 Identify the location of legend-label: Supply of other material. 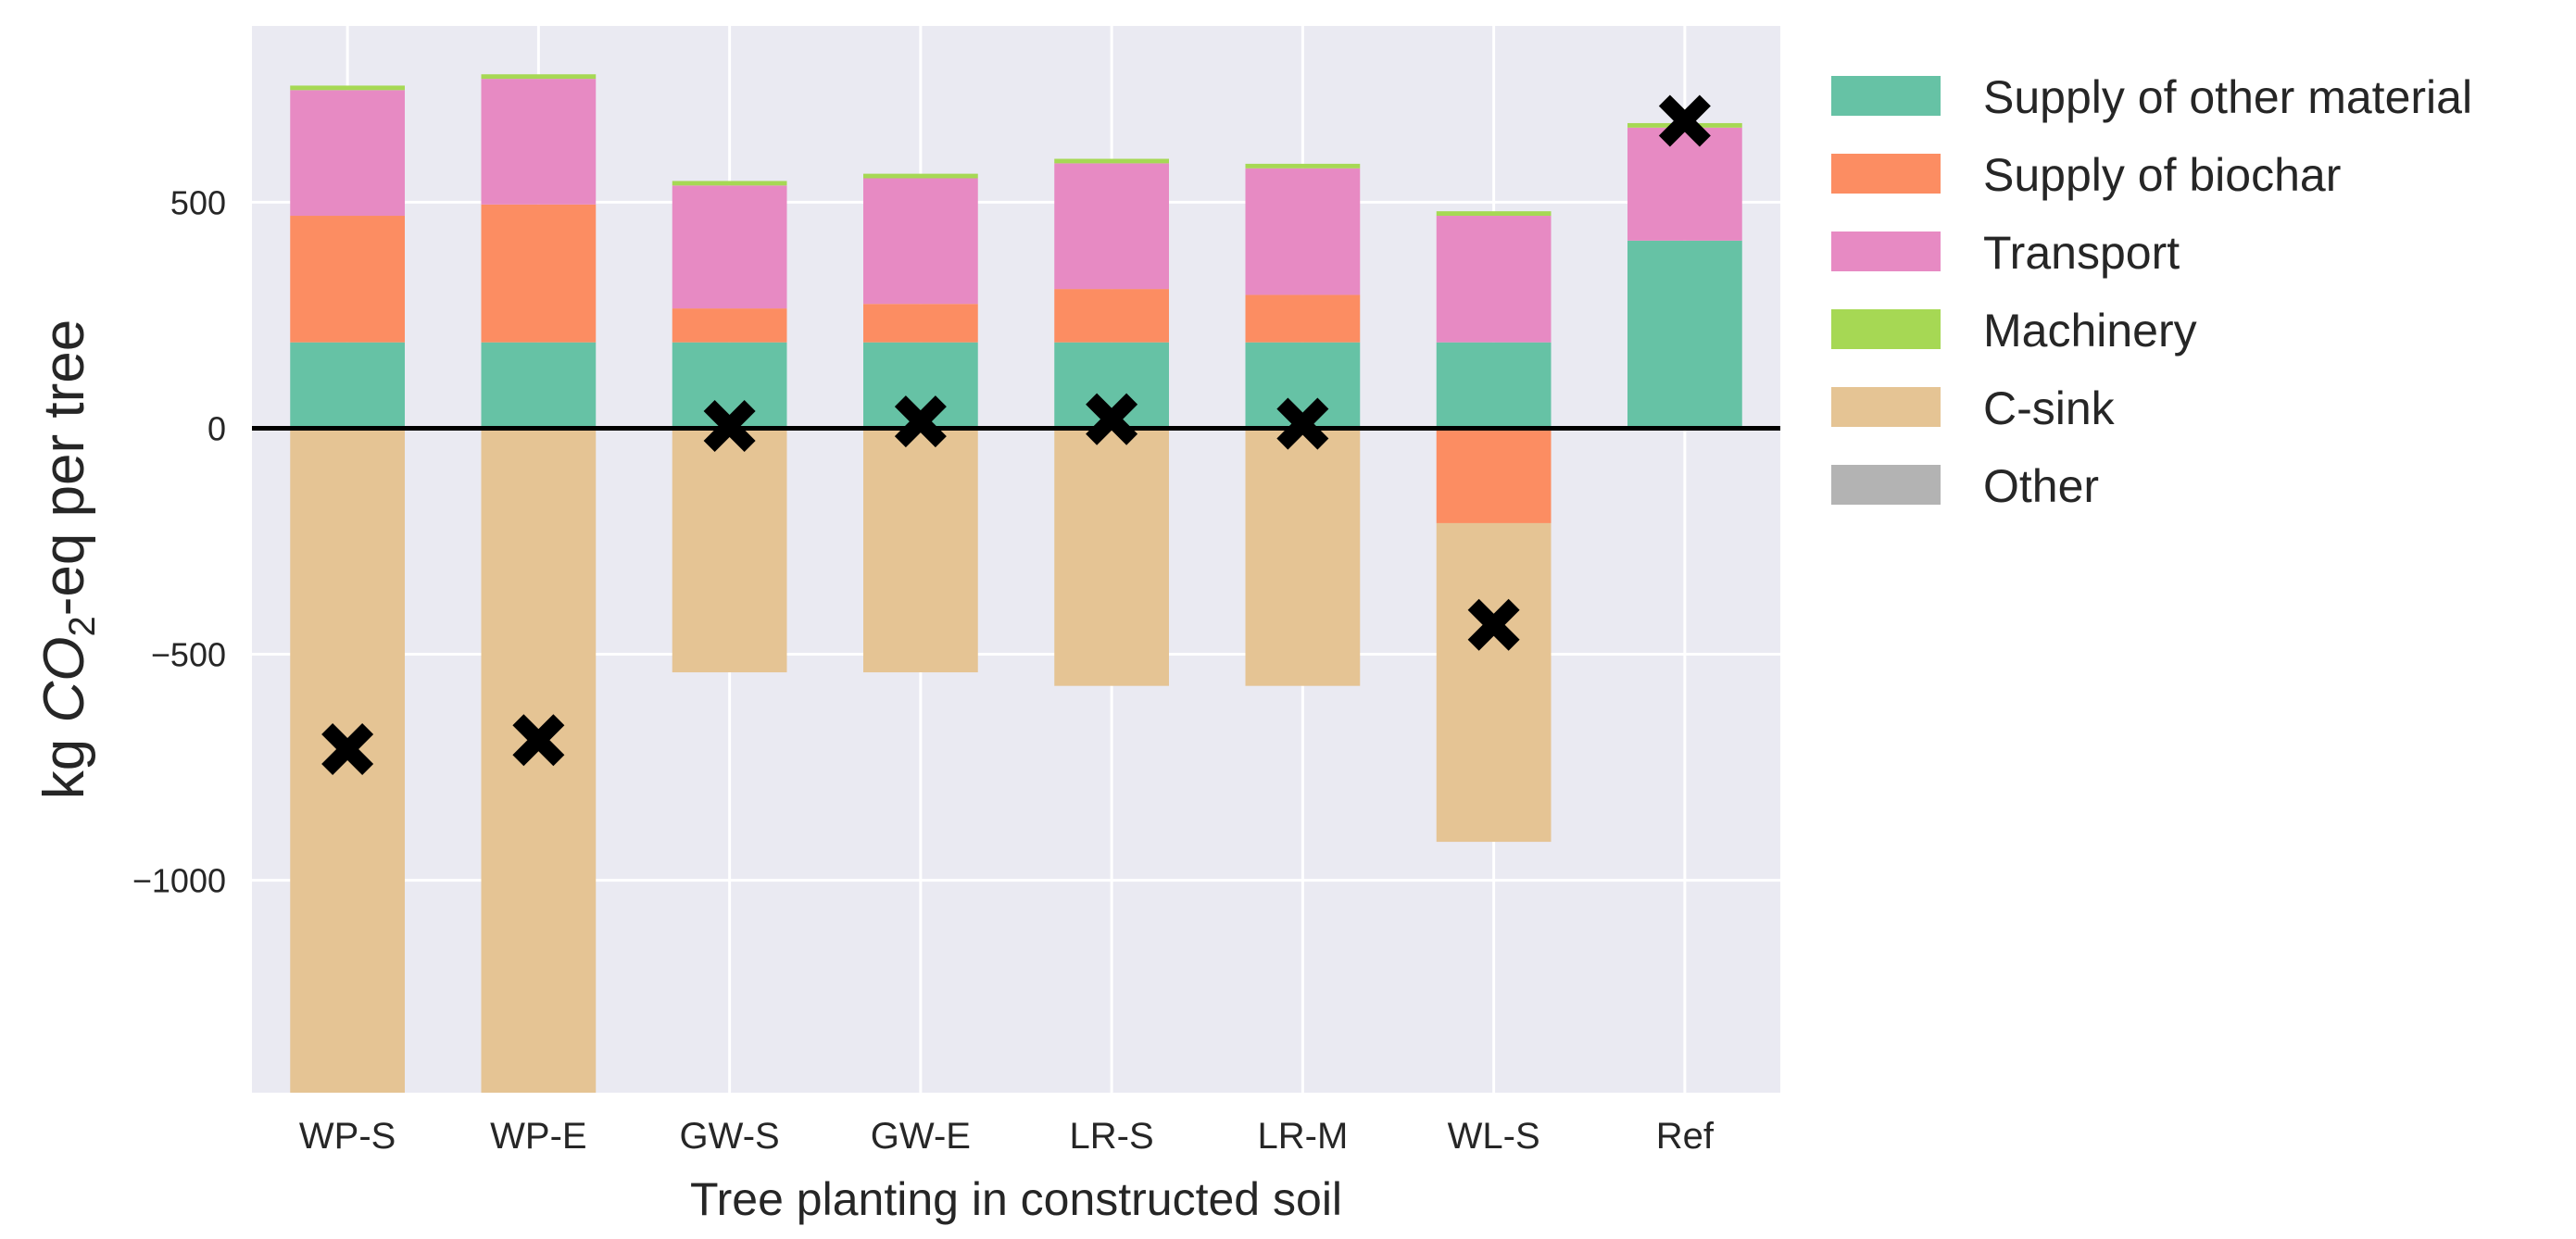
(2227, 97).